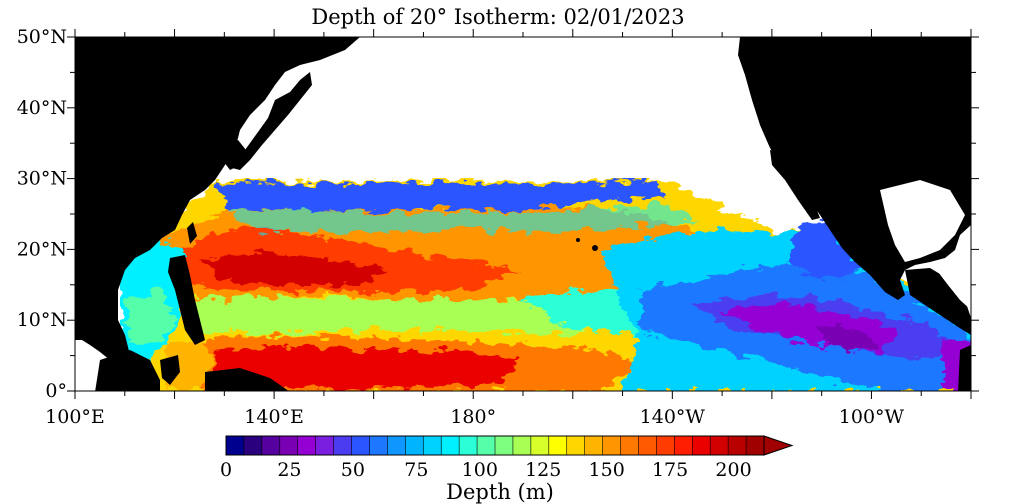 Image resolution: width=1009 pixels, height=504 pixels. What do you see at coordinates (247, 379) in the screenshot?
I see `land-new-guinea` at bounding box center [247, 379].